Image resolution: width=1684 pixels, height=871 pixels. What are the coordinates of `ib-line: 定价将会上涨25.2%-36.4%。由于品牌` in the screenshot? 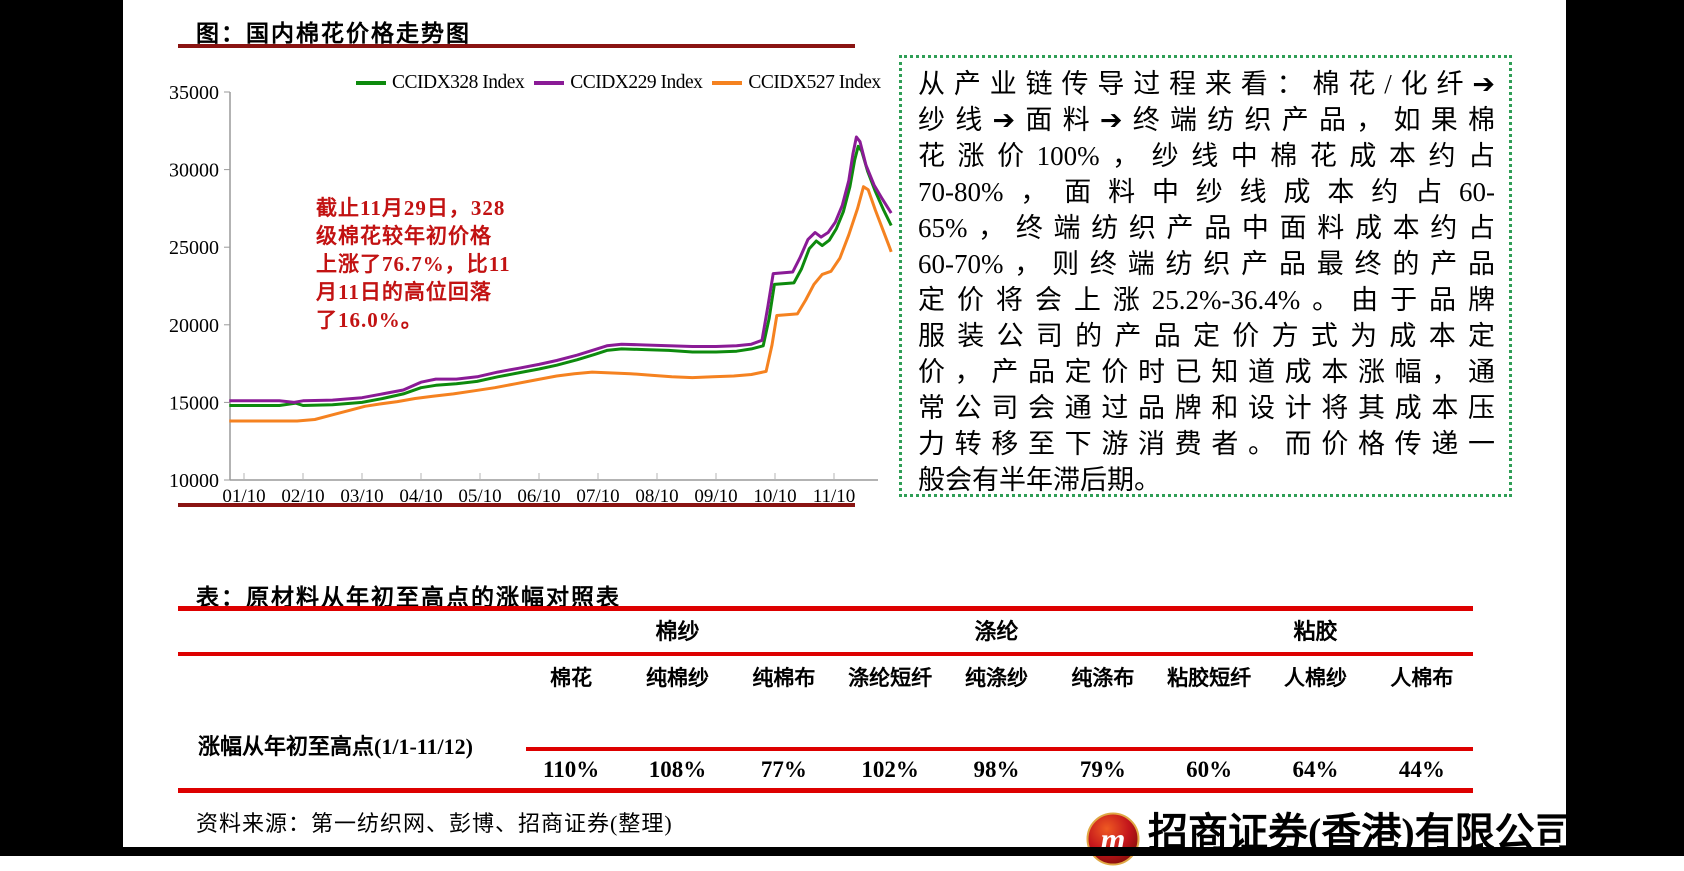 It's located at (1206, 300).